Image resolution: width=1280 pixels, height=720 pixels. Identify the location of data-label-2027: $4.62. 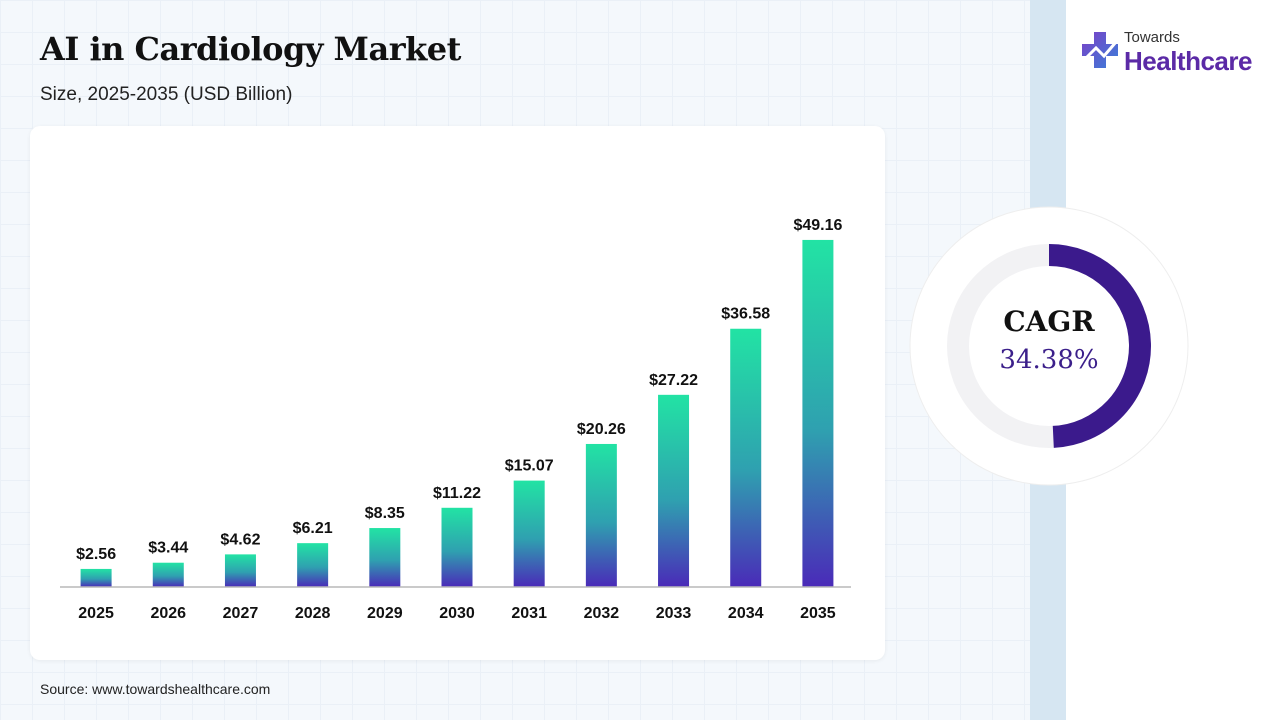
(240, 539).